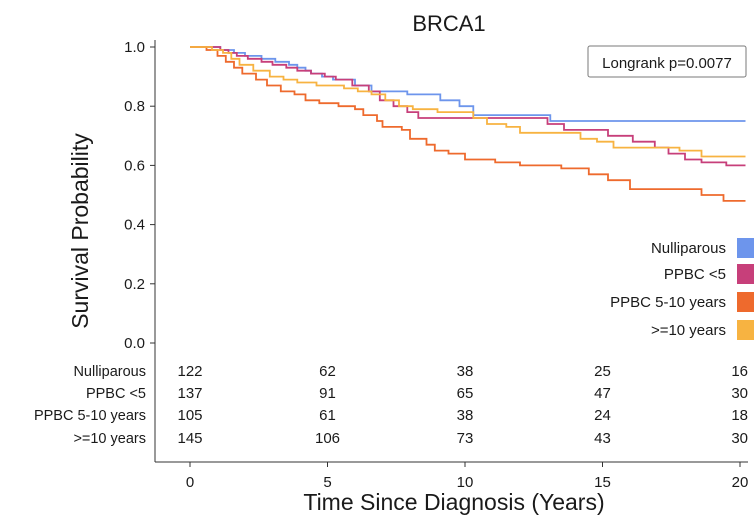  I want to click on x-axis-ticks: 0 5 10 15 20, so click(467, 476).